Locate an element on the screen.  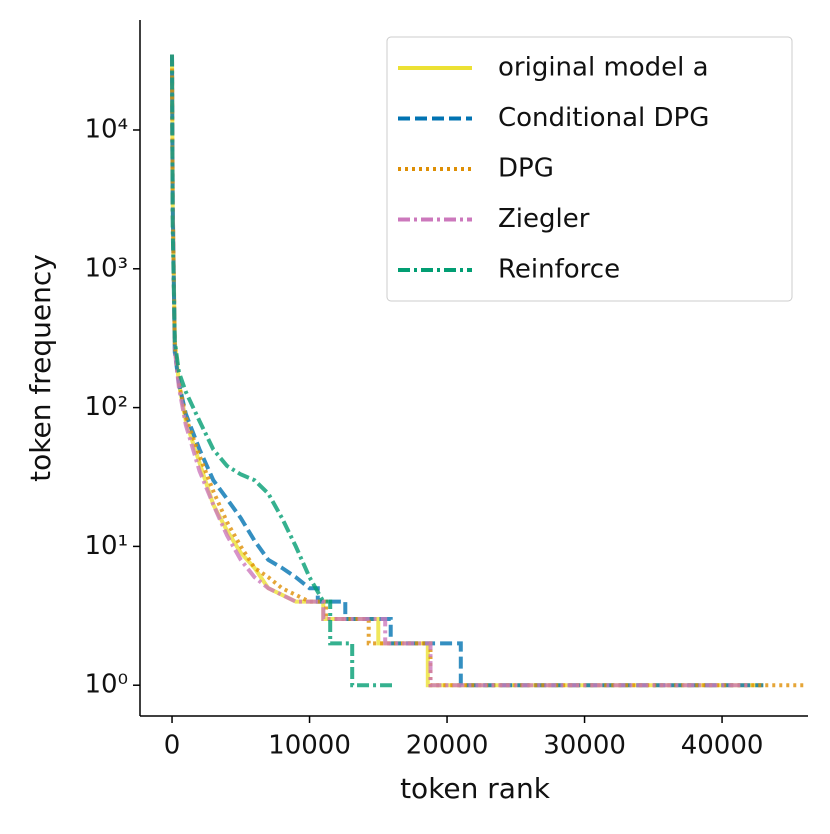
y-axis-label: token frequency is located at coordinates (40, 368).